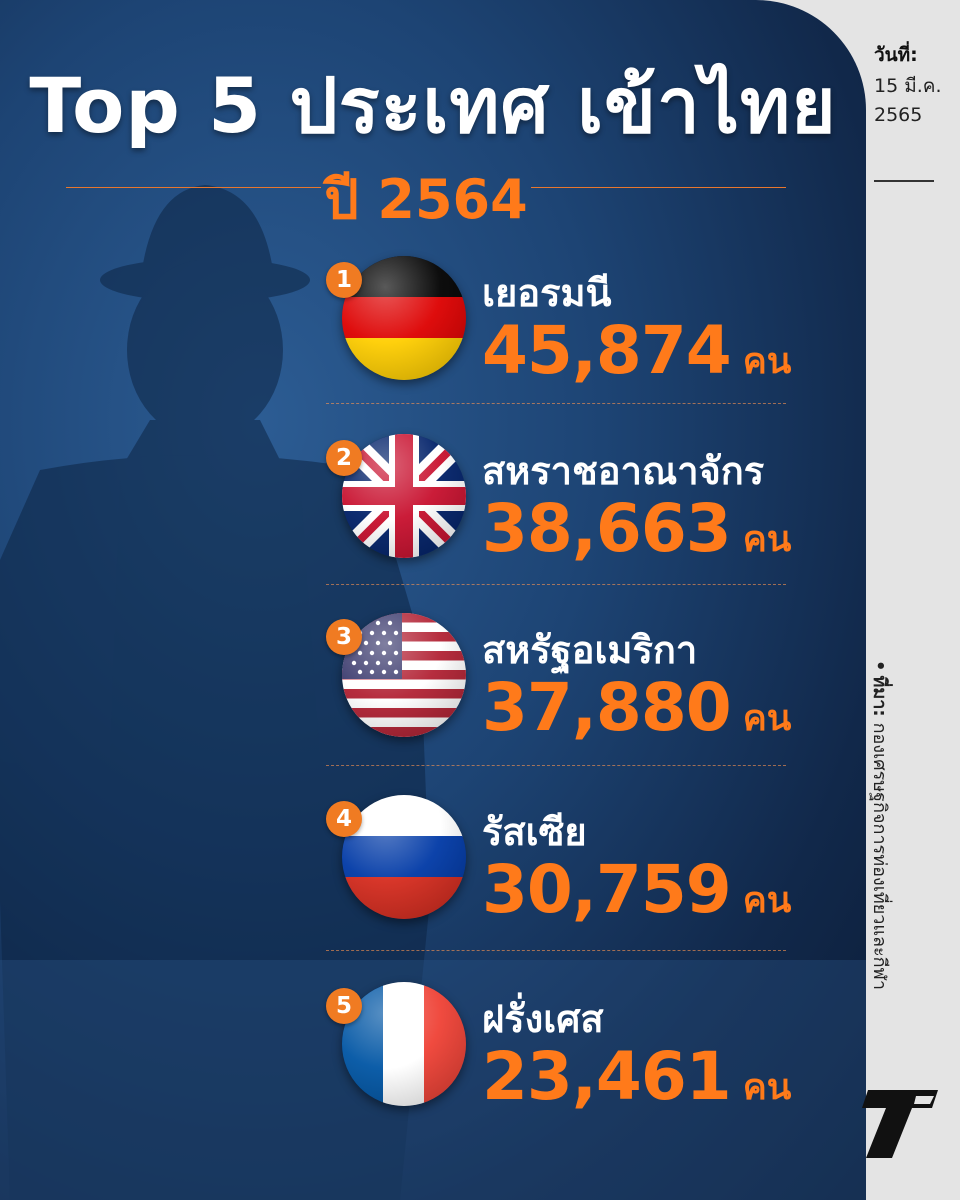  Describe the element at coordinates (344, 1006) in the screenshot. I see `rank-badge: 5` at that location.